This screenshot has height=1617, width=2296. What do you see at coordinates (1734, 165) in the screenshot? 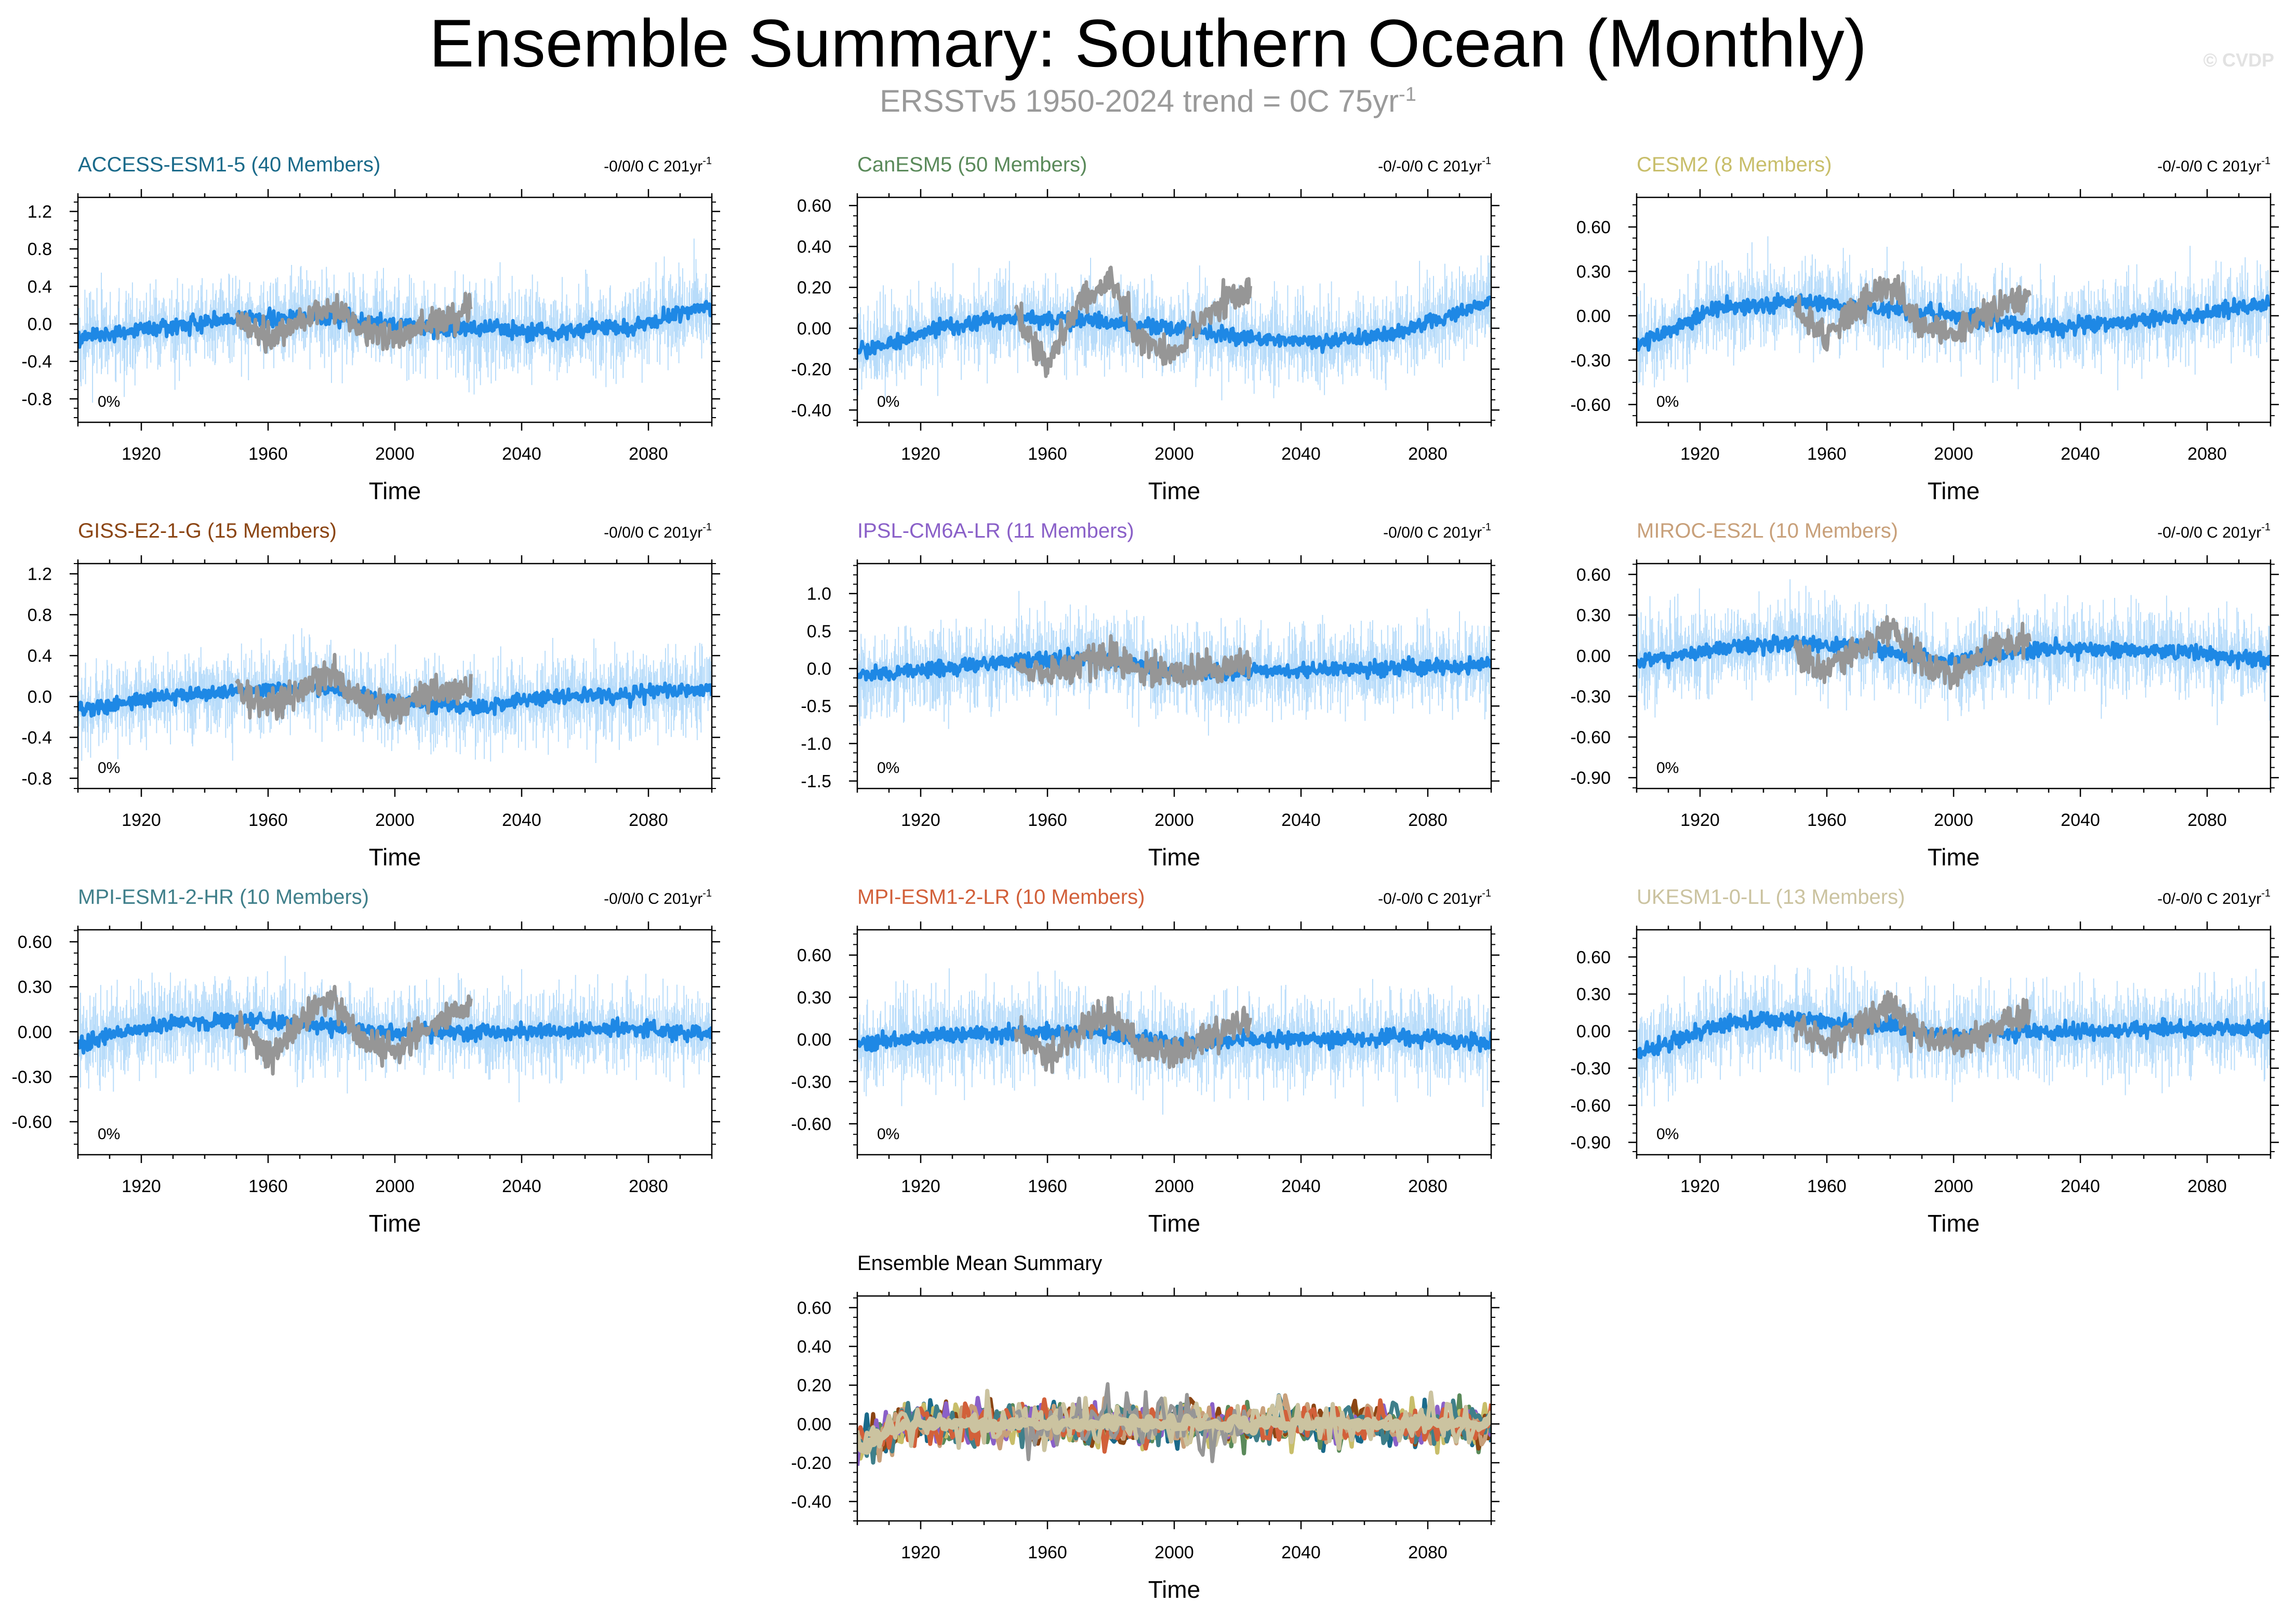
I see `panel-title: CESM2 (8 Members)` at bounding box center [1734, 165].